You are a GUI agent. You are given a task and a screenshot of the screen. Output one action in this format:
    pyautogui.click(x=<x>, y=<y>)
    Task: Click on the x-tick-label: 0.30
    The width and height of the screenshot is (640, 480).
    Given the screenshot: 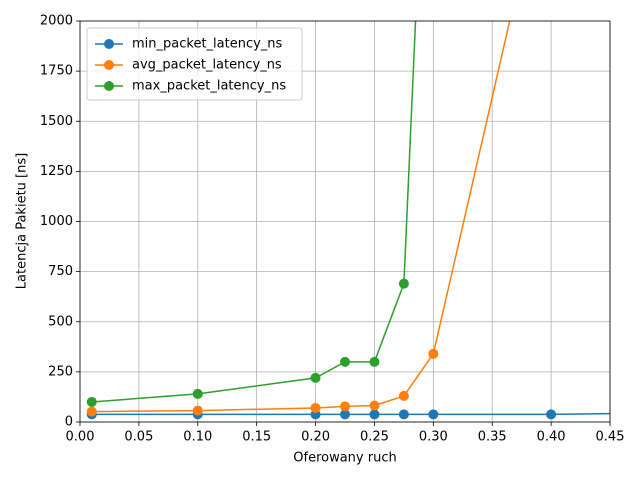 What is the action you would take?
    pyautogui.click(x=433, y=437)
    